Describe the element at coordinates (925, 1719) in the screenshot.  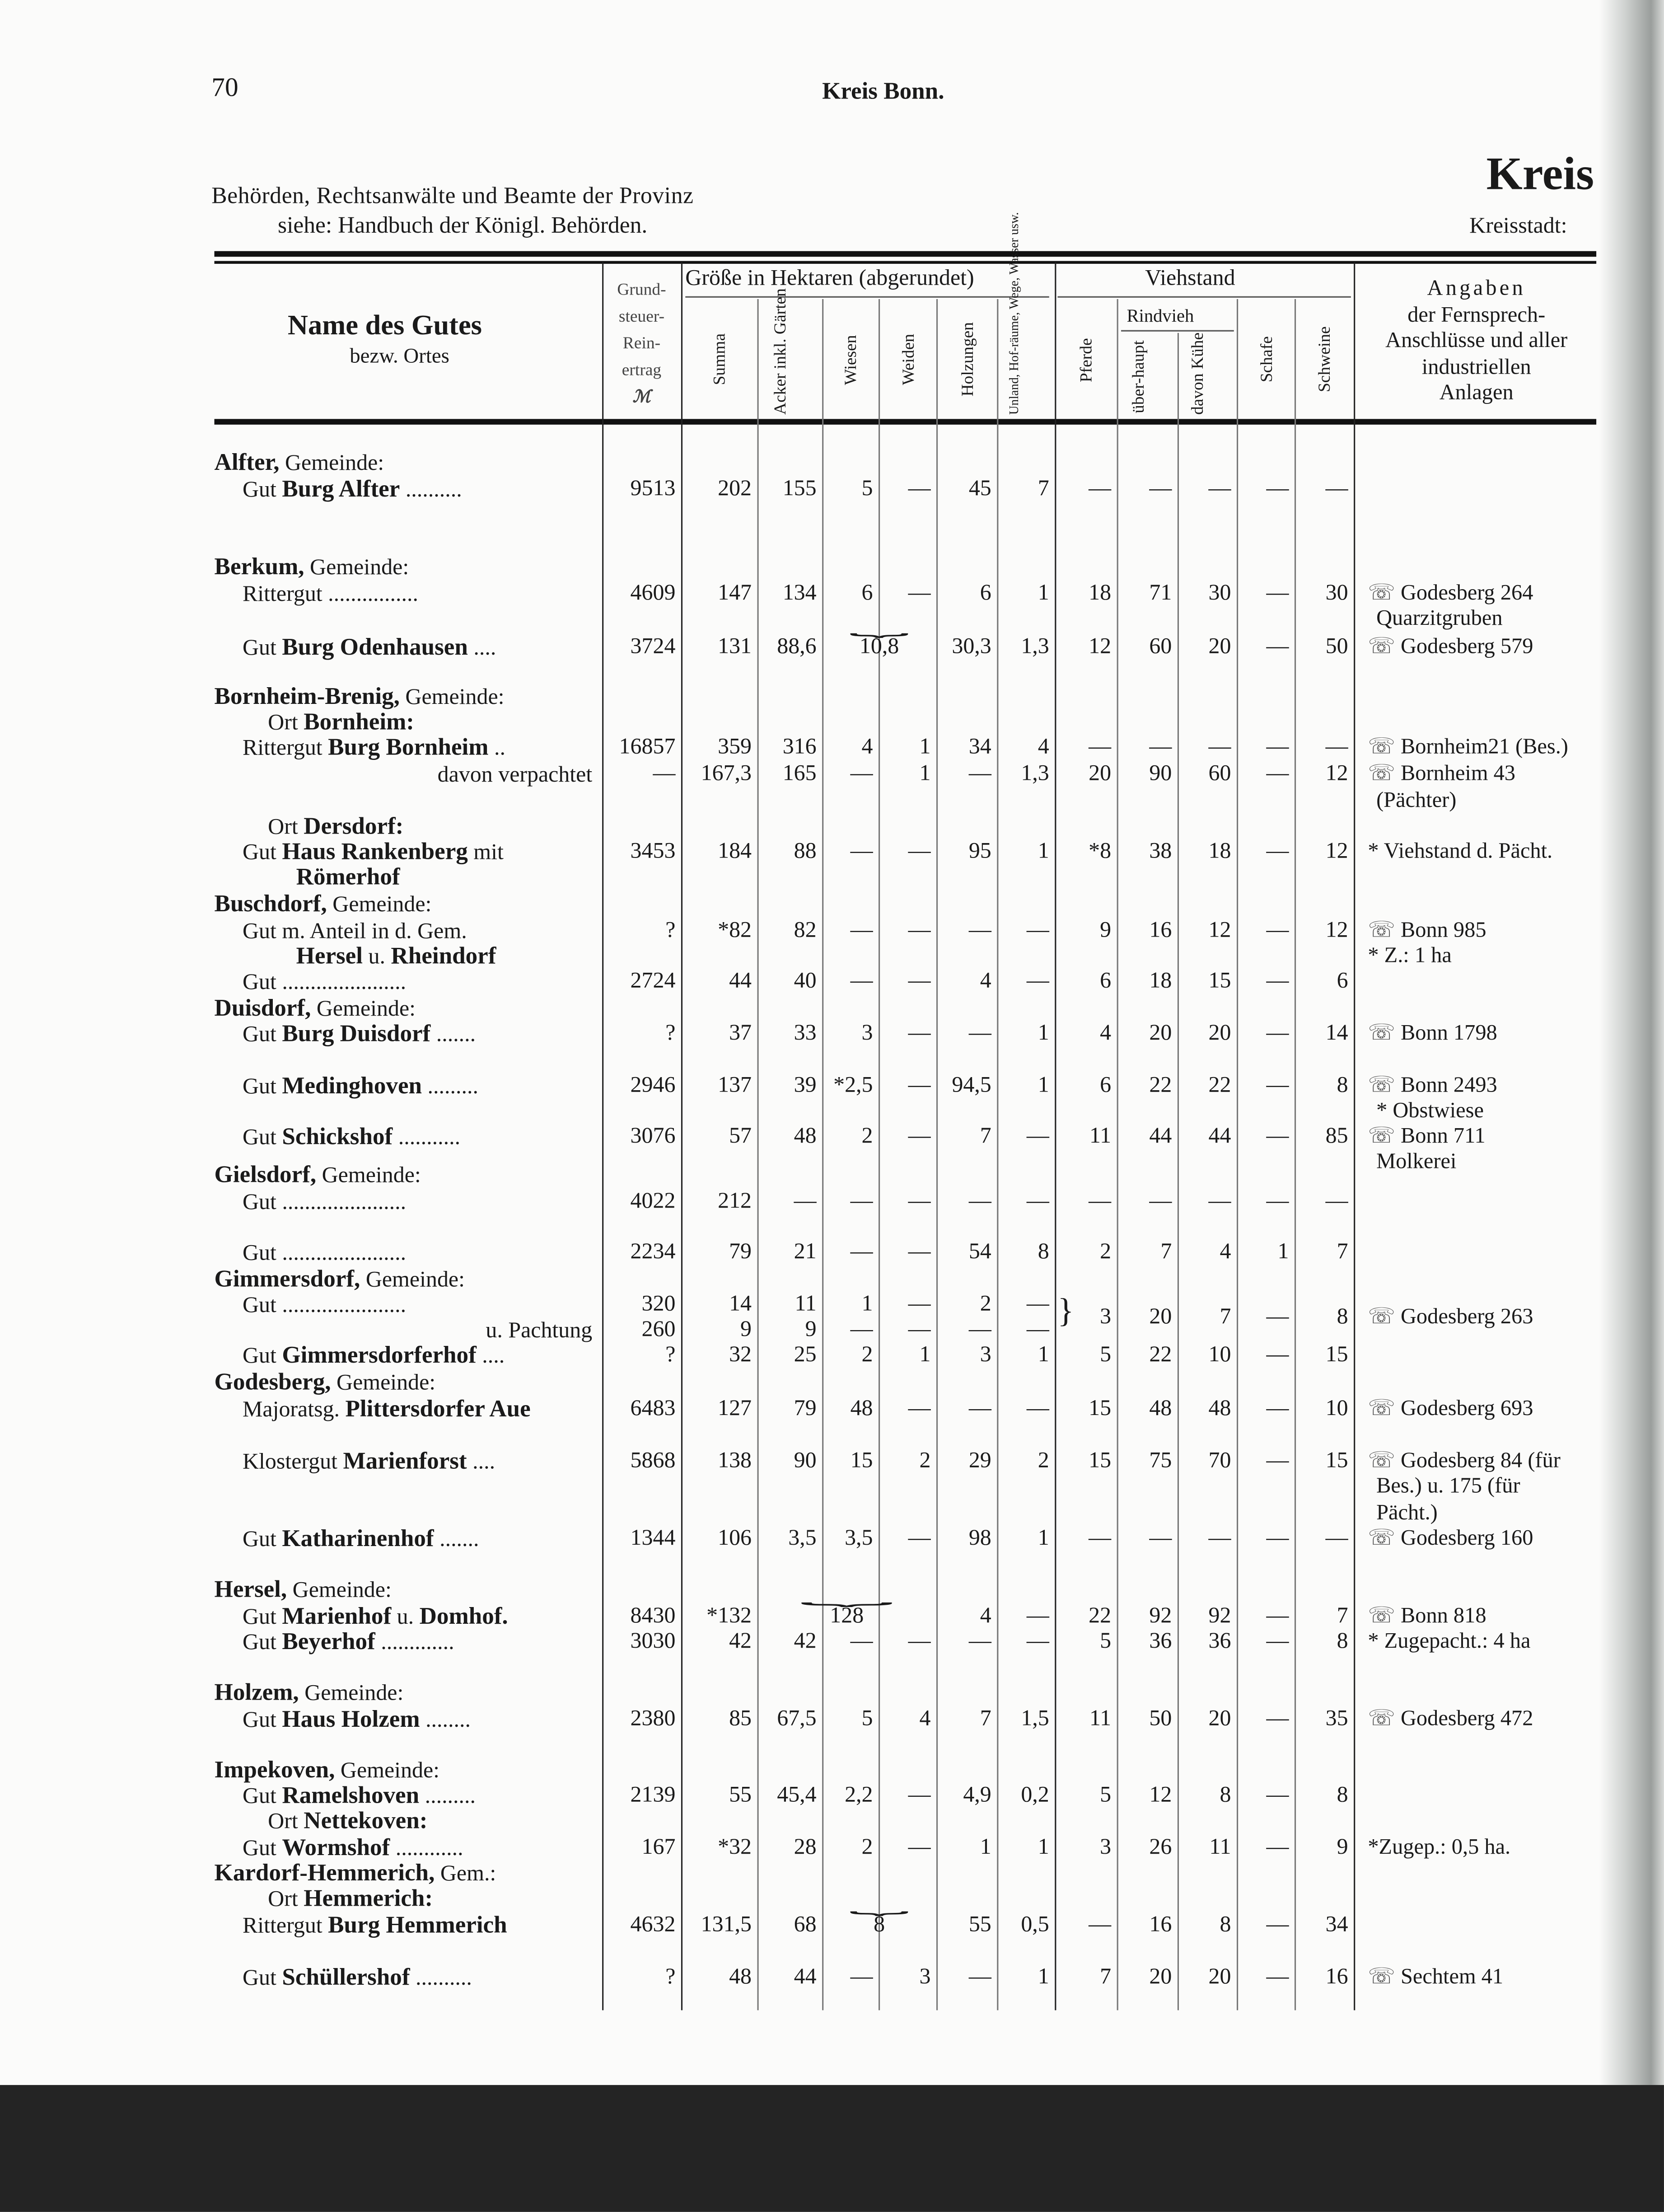
I see `value-cell: 4` at that location.